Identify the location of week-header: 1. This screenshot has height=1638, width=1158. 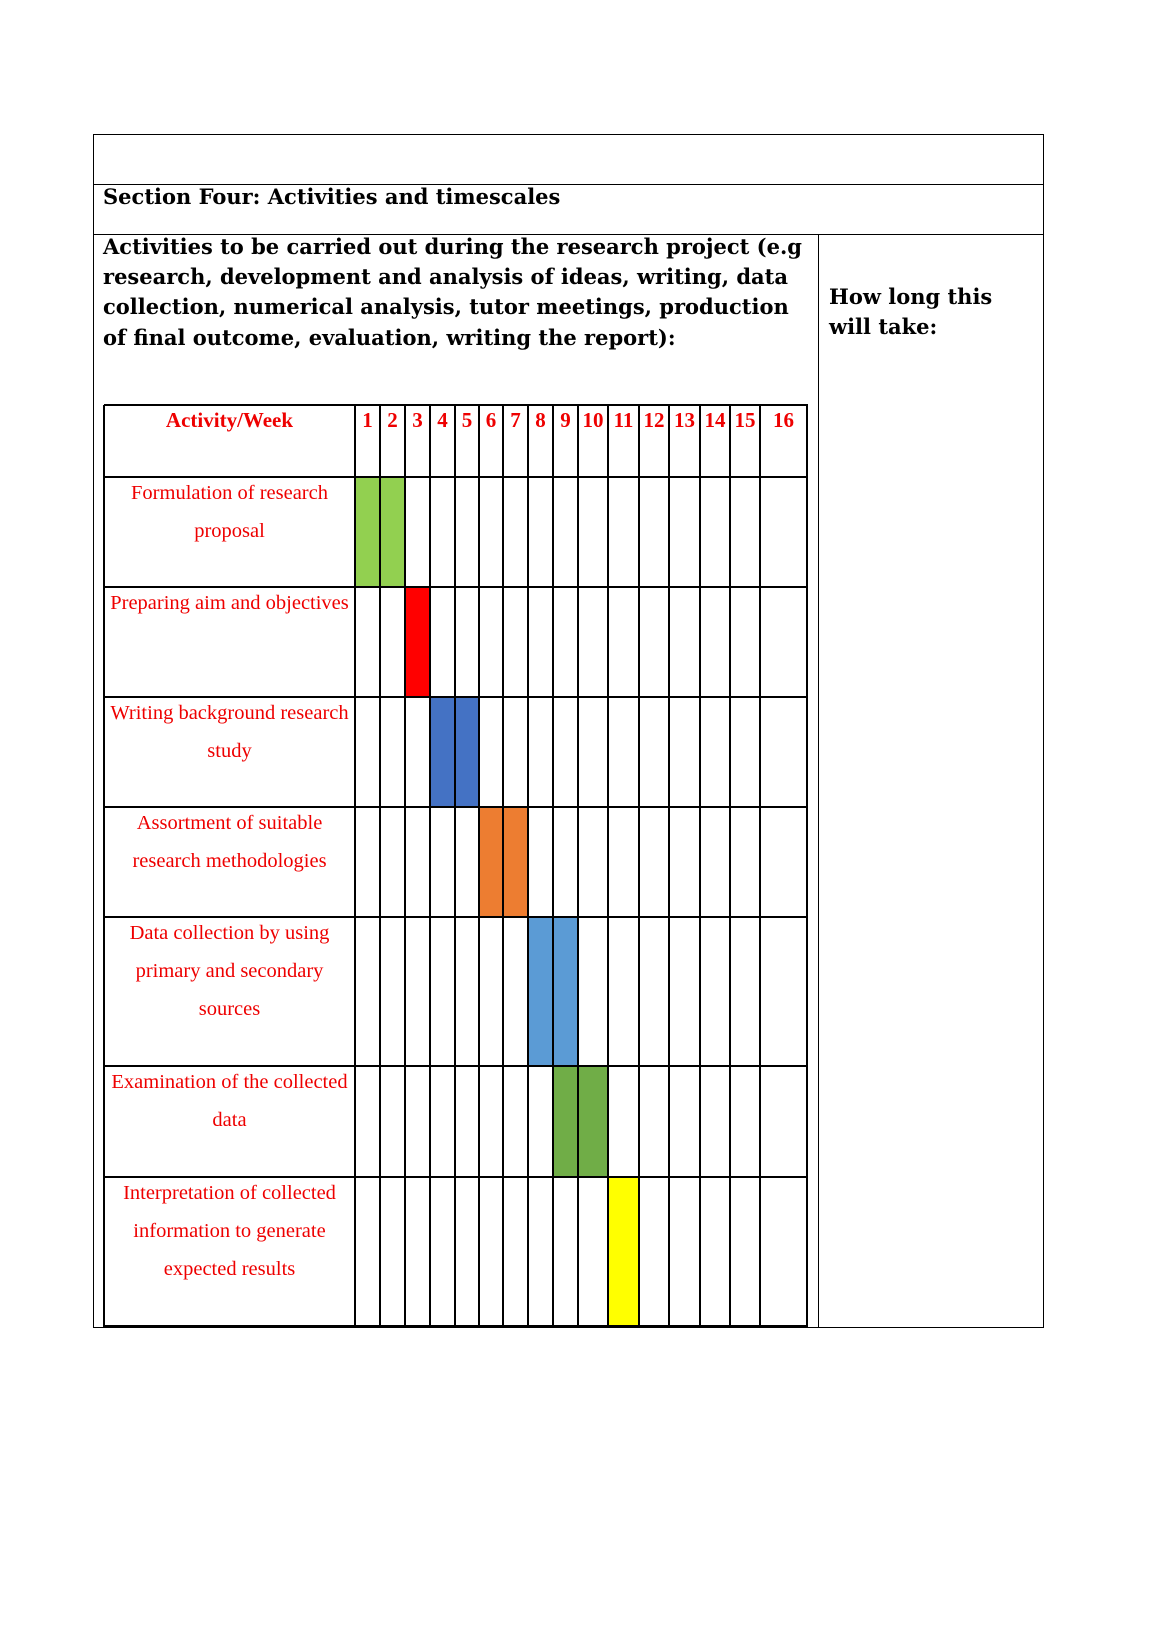
(367, 420).